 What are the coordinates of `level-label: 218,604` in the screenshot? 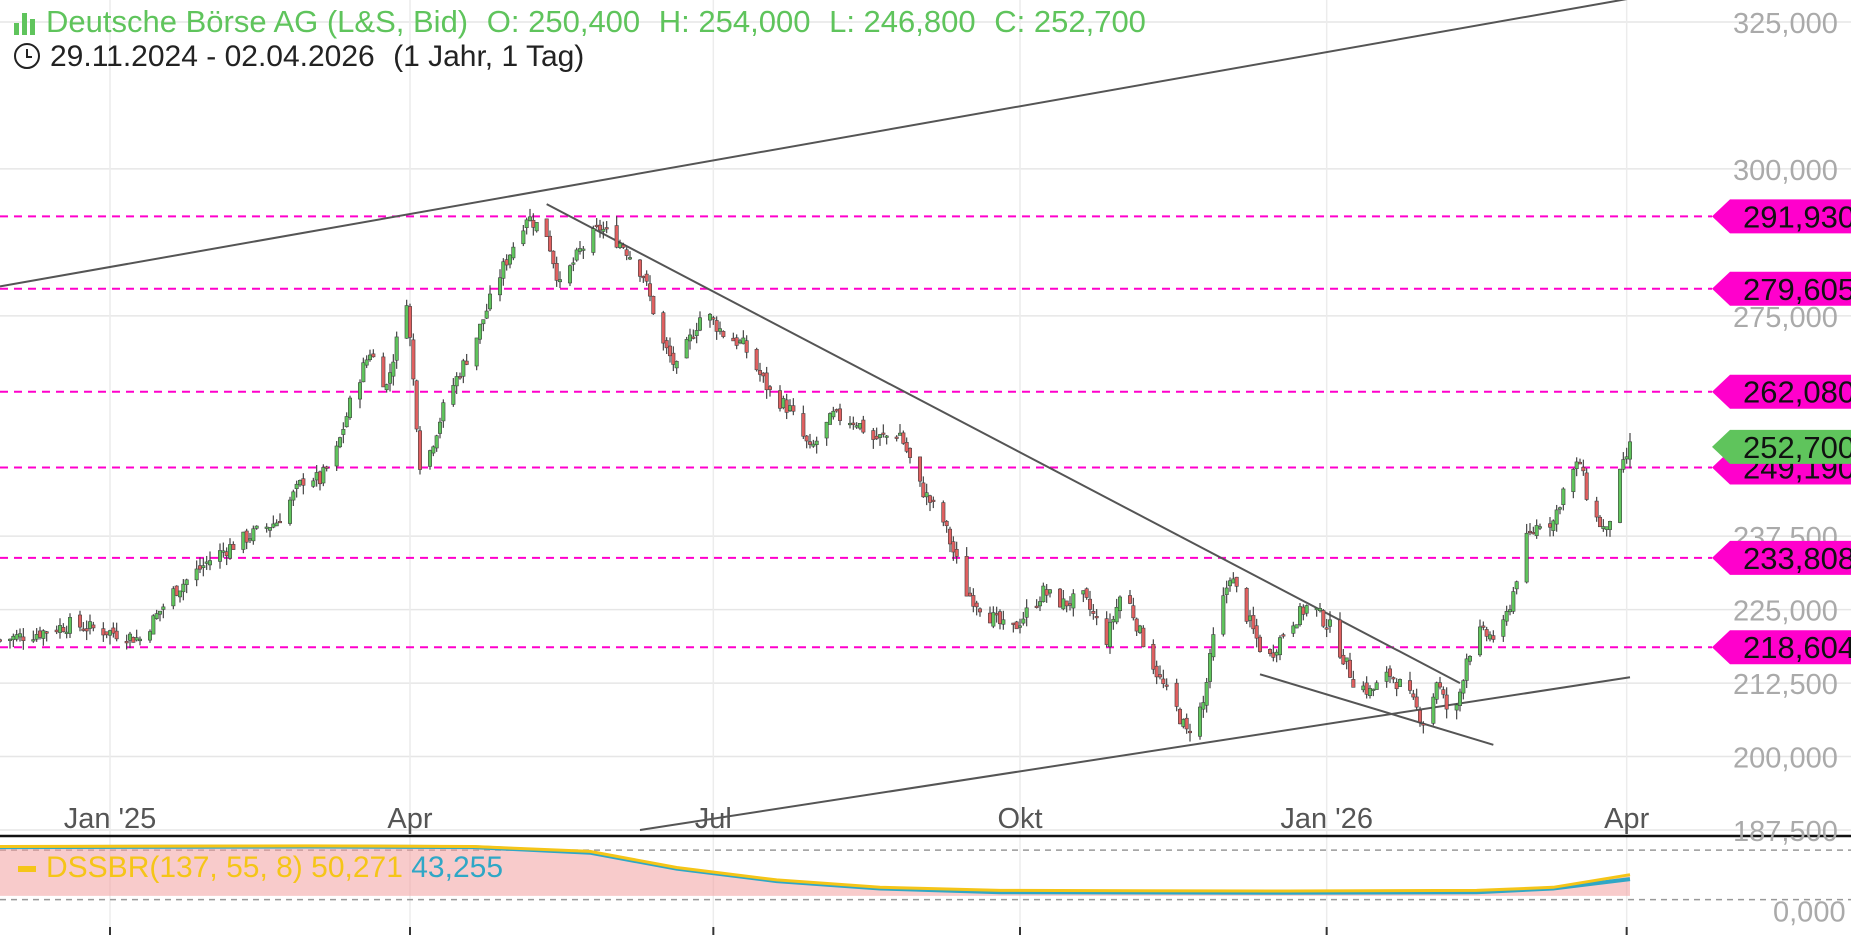 It's located at (1797, 647).